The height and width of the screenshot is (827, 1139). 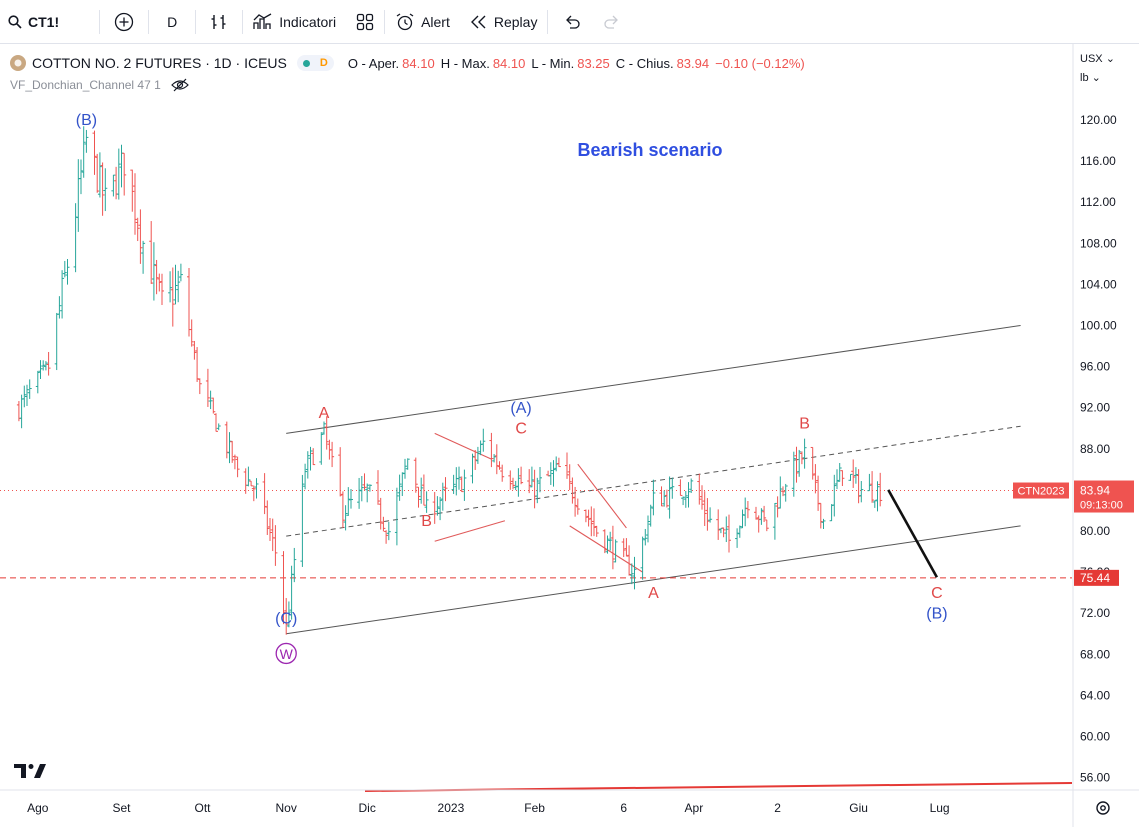 I want to click on wave-label: (C), so click(x=286, y=618).